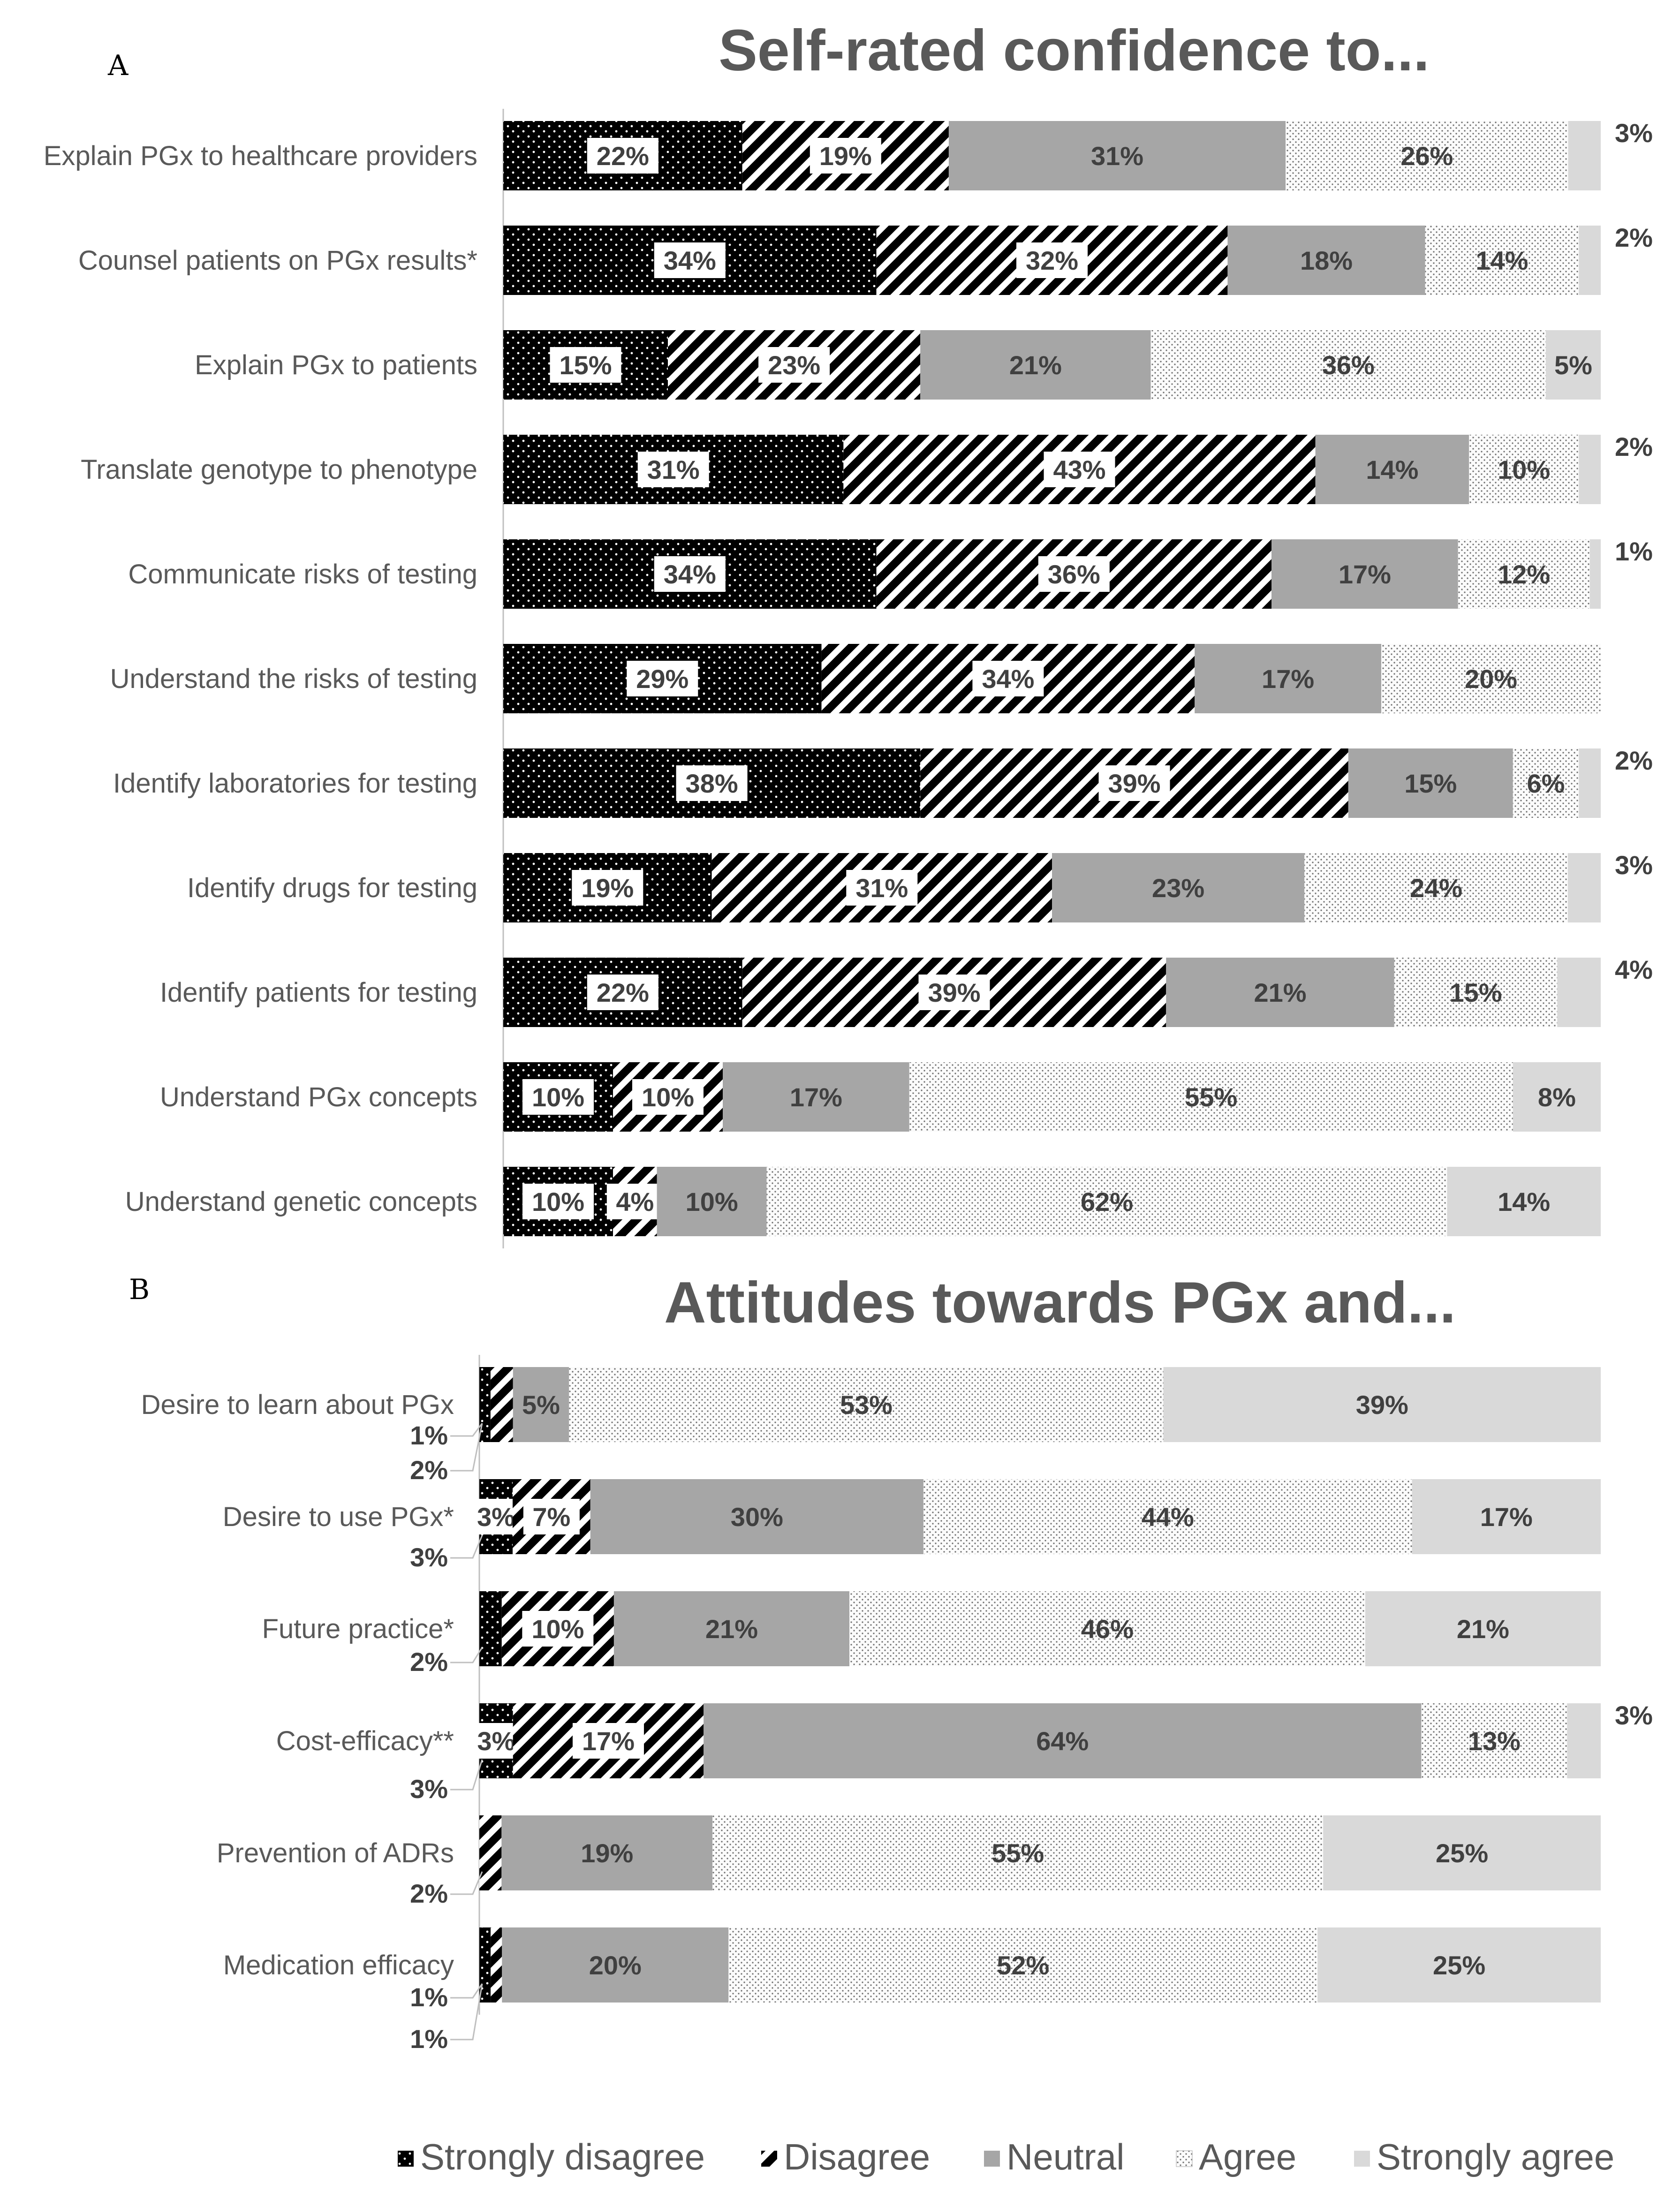 The image size is (1680, 2199). Describe the element at coordinates (1495, 1741) in the screenshot. I see `data-label: 13%` at that location.